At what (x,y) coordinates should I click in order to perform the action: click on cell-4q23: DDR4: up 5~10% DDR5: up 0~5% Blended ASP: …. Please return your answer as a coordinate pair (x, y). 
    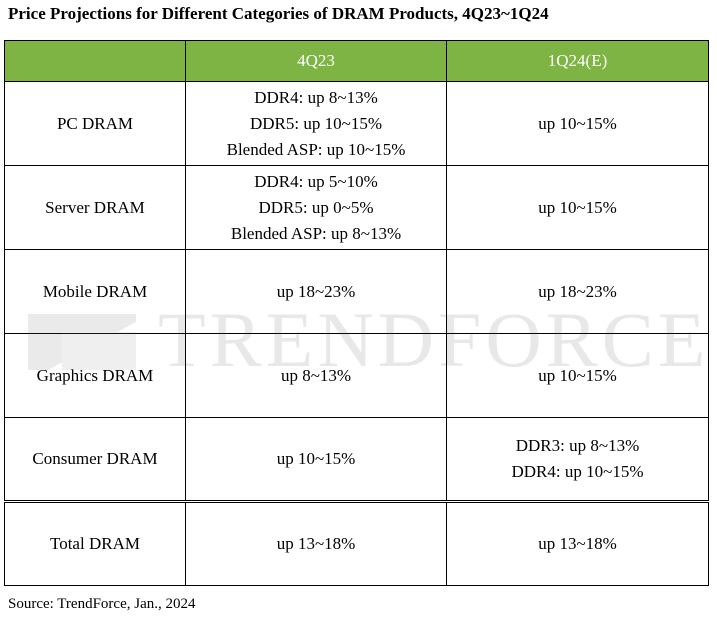
    Looking at the image, I should click on (316, 207).